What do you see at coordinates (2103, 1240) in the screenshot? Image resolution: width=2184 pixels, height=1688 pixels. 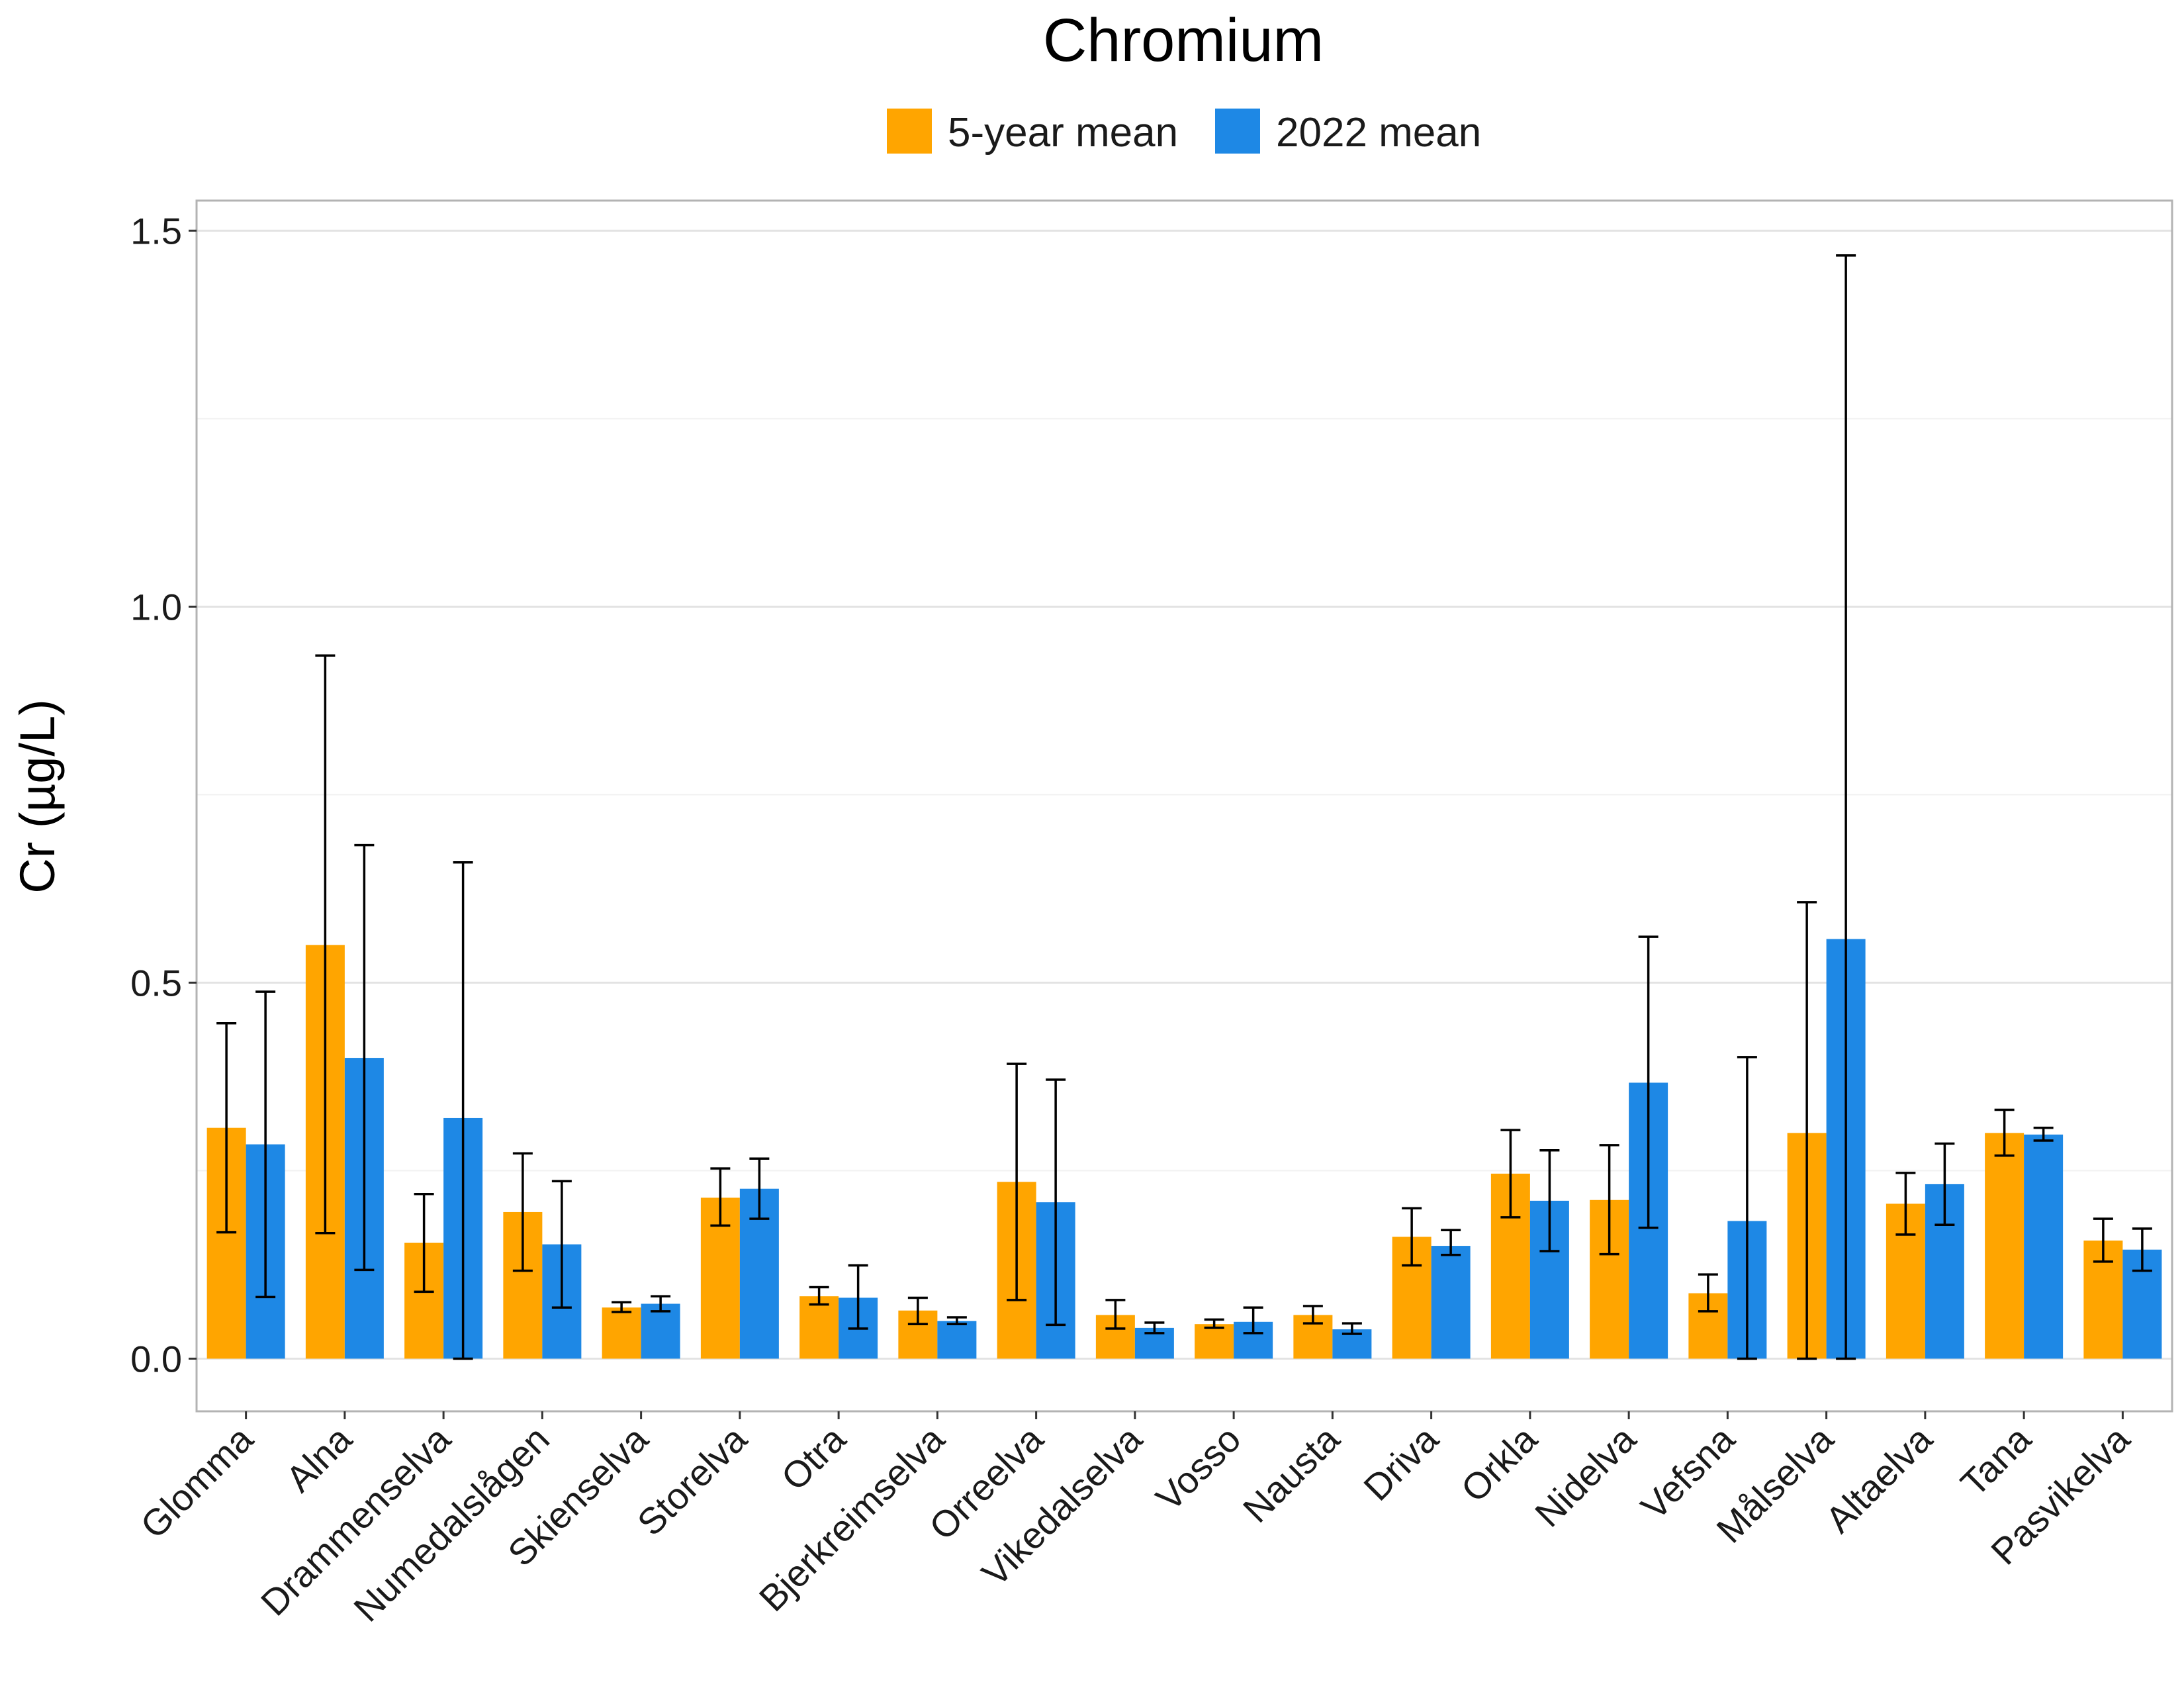 I see `error-bar-5-year-mean-pasvikelva` at bounding box center [2103, 1240].